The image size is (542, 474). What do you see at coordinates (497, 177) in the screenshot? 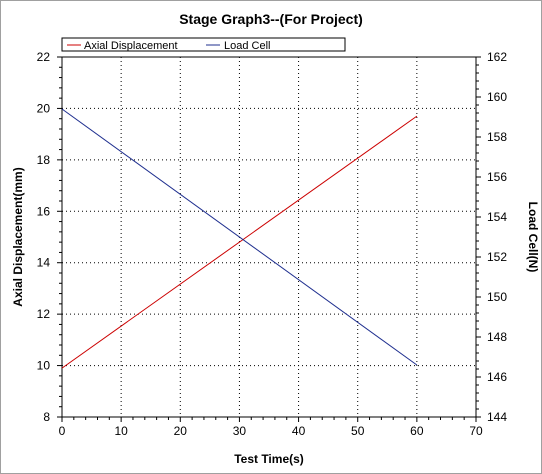
I see `y-right-tick-label: 156` at bounding box center [497, 177].